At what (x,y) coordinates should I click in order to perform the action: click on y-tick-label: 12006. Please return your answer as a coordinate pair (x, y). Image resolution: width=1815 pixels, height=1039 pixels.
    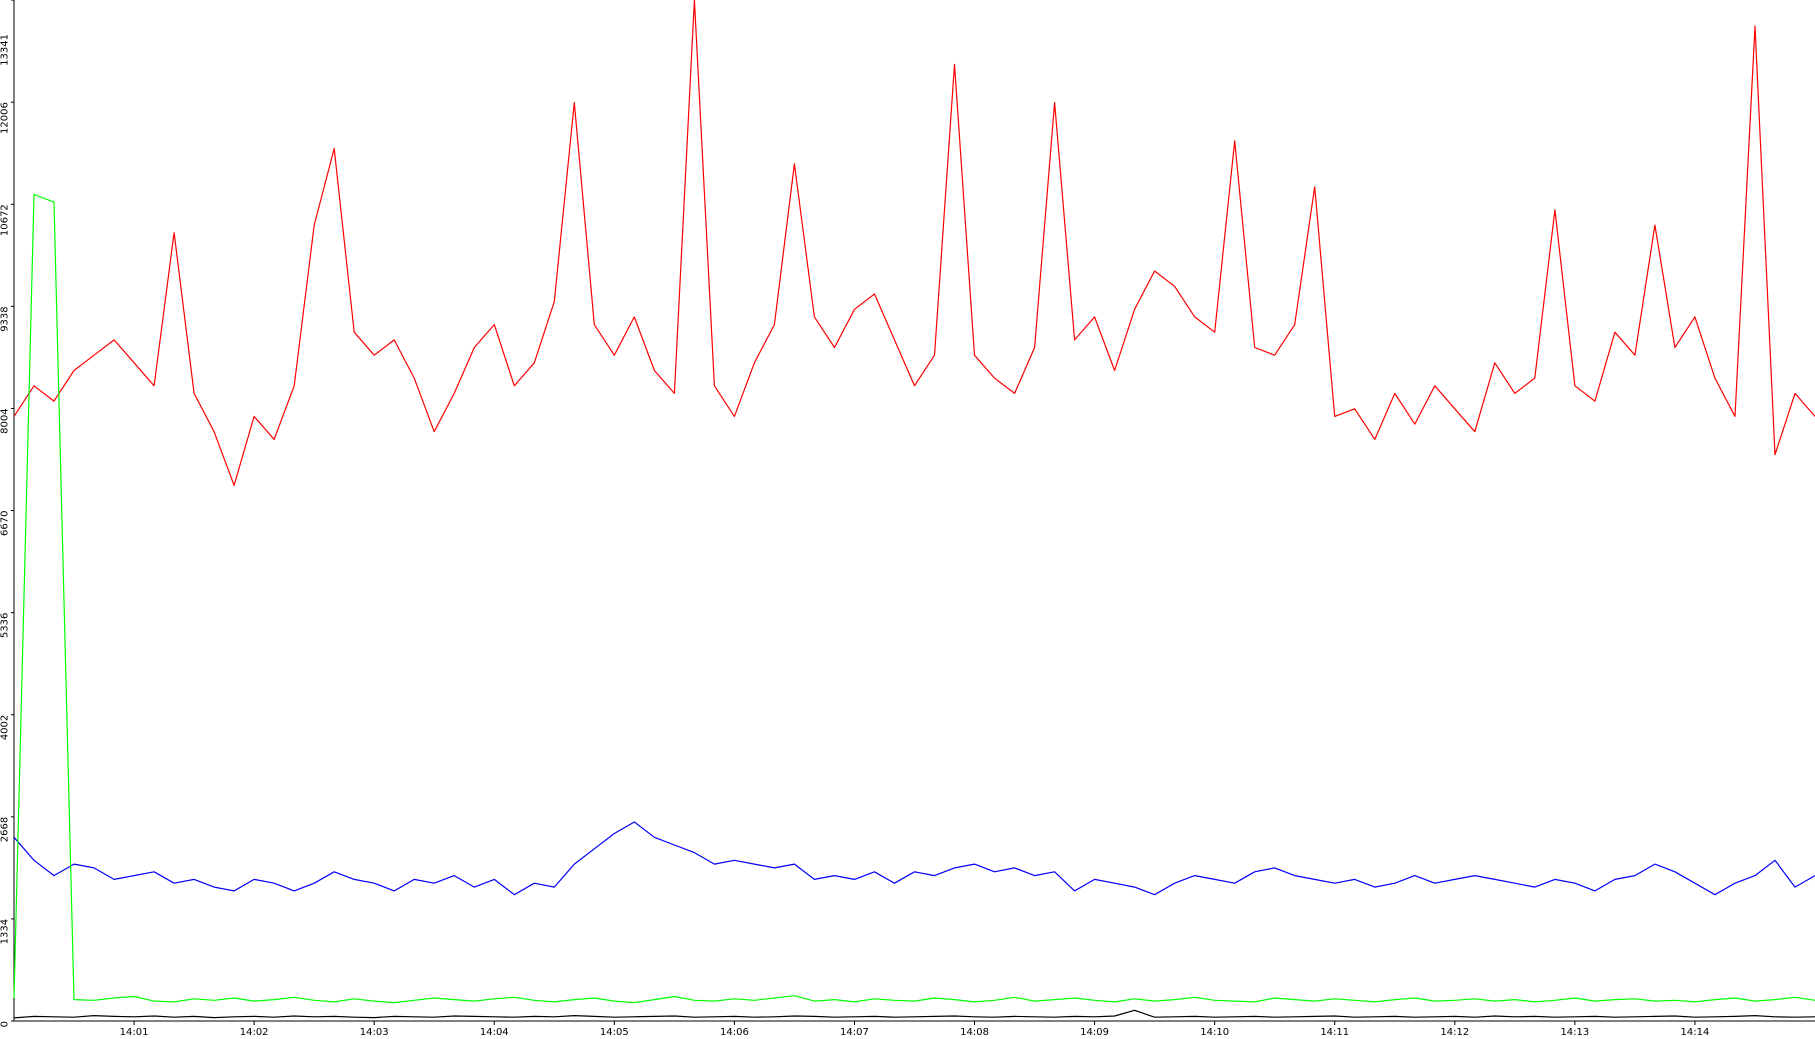
    Looking at the image, I should click on (5, 118).